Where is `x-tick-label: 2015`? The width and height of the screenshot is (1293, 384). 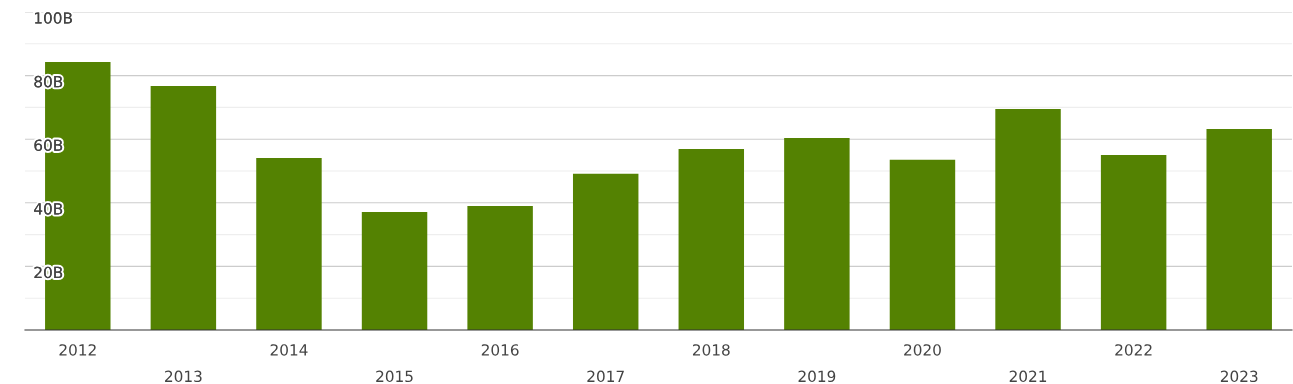
x-tick-label: 2015 is located at coordinates (394, 376).